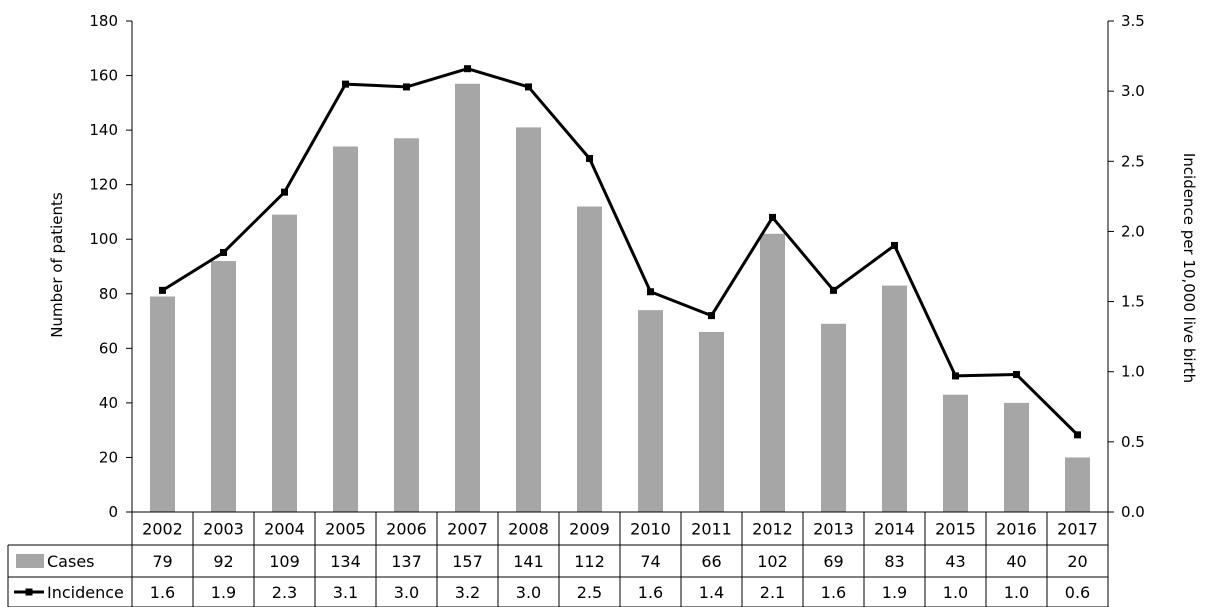 This screenshot has height=607, width=1209. What do you see at coordinates (589, 561) in the screenshot?
I see `table-cell: 112` at bounding box center [589, 561].